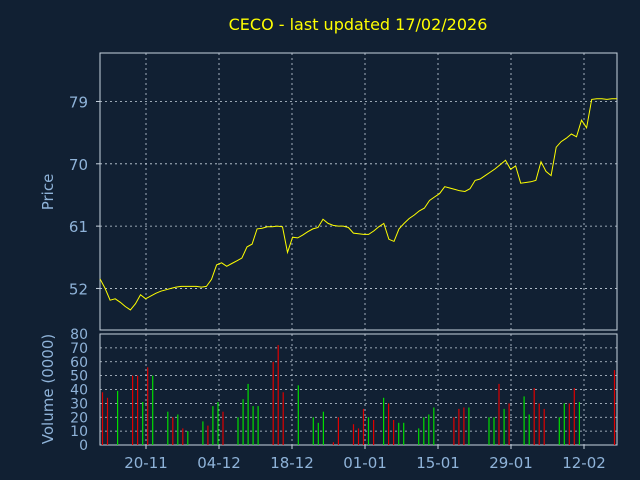 The width and height of the screenshot is (640, 480). What do you see at coordinates (292, 463) in the screenshot?
I see `x-tick-label: 18-12` at bounding box center [292, 463].